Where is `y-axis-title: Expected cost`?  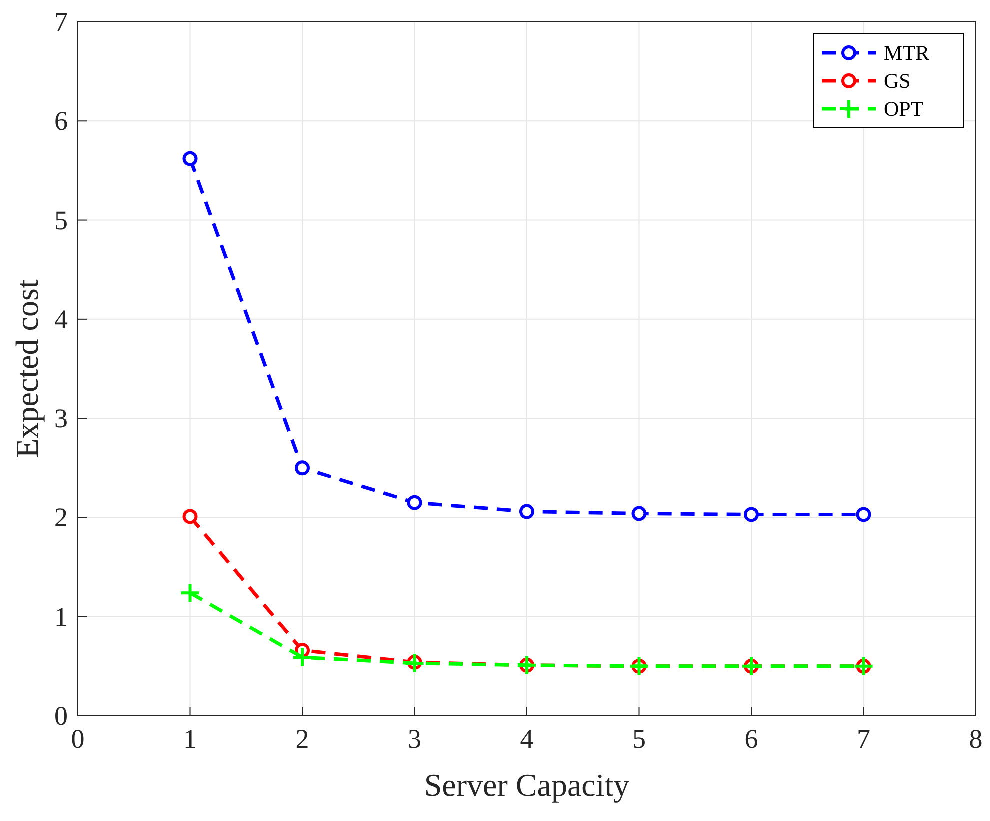
y-axis-title: Expected cost is located at coordinates (27, 369).